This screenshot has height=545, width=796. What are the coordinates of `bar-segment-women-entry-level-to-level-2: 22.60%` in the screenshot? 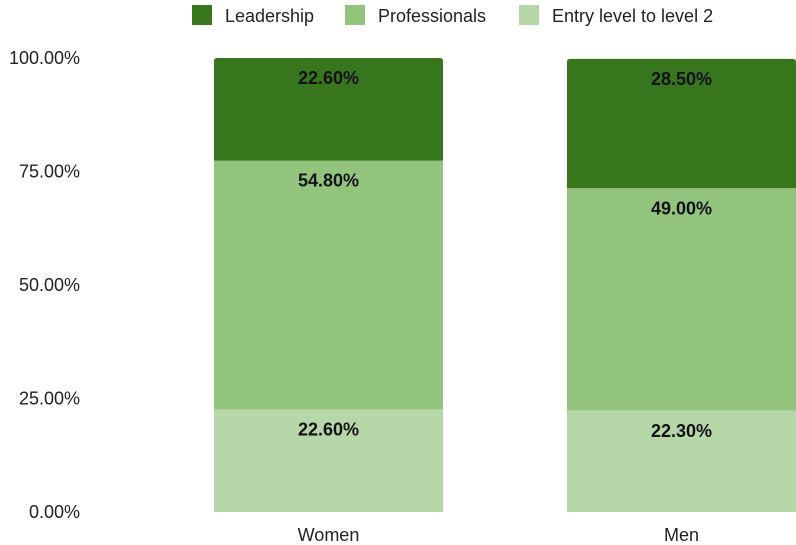 It's located at (328, 460).